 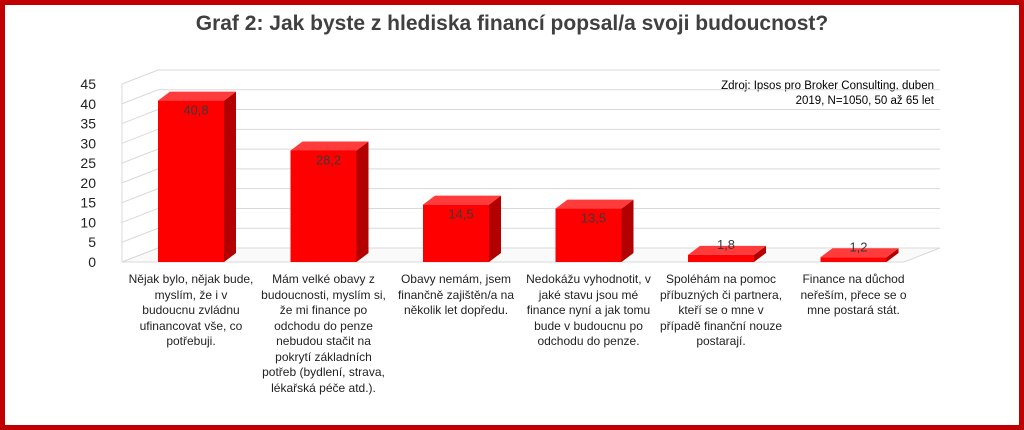 What do you see at coordinates (858, 246) in the screenshot?
I see `data-label: 1,2` at bounding box center [858, 246].